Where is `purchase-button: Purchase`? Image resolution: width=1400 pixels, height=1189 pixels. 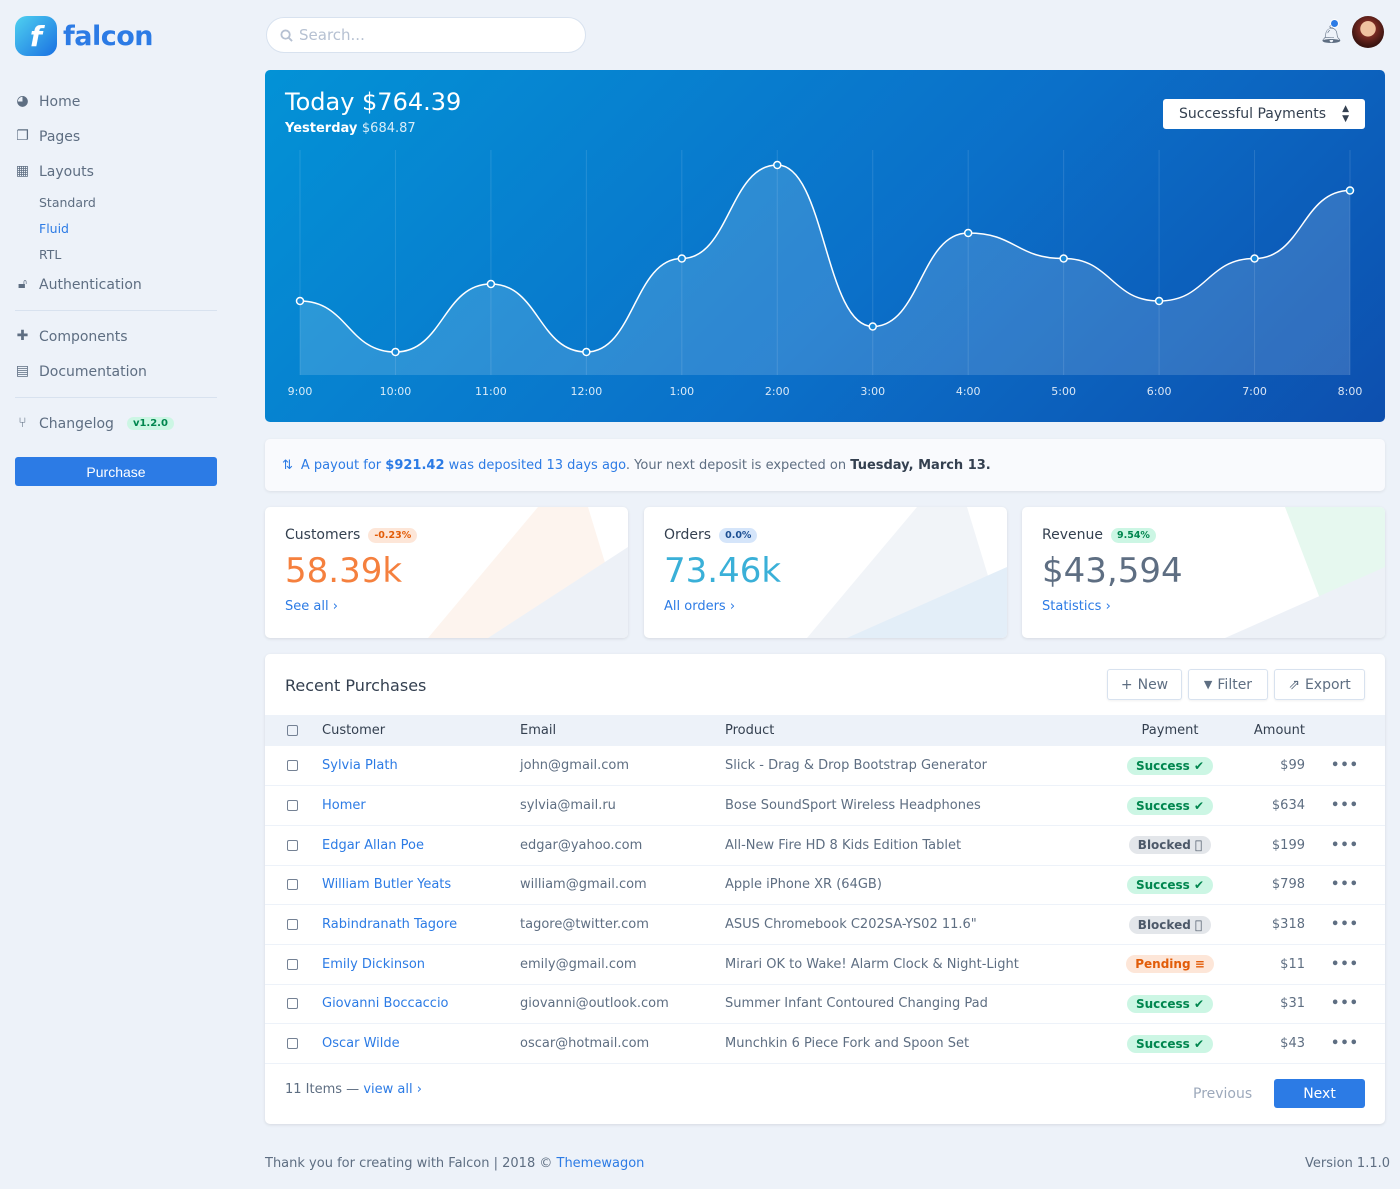 purchase-button: Purchase is located at coordinates (116, 471).